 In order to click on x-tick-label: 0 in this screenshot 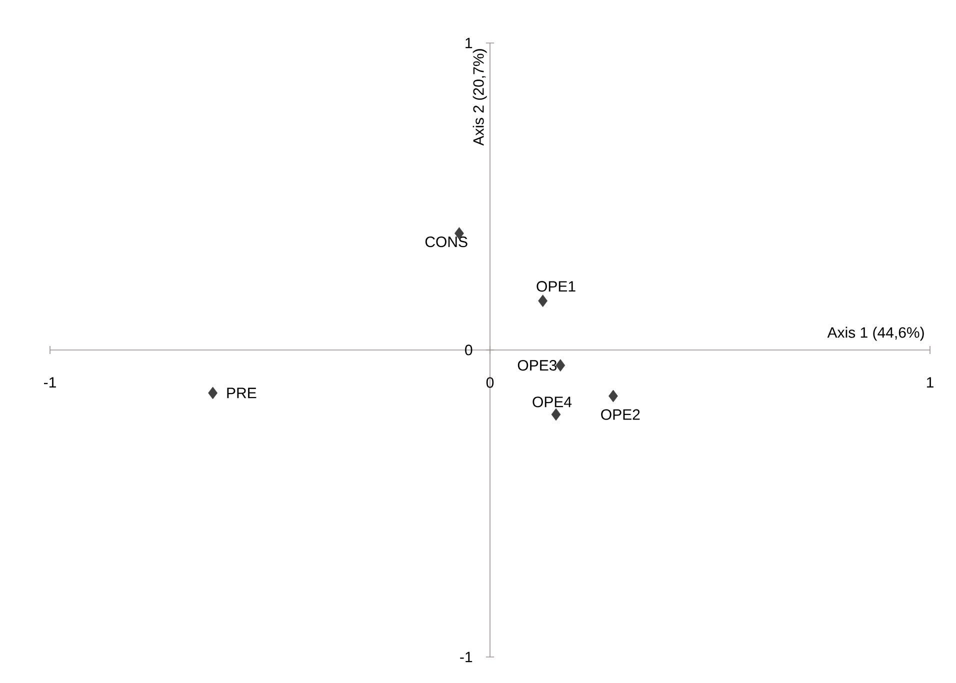, I will do `click(490, 382)`.